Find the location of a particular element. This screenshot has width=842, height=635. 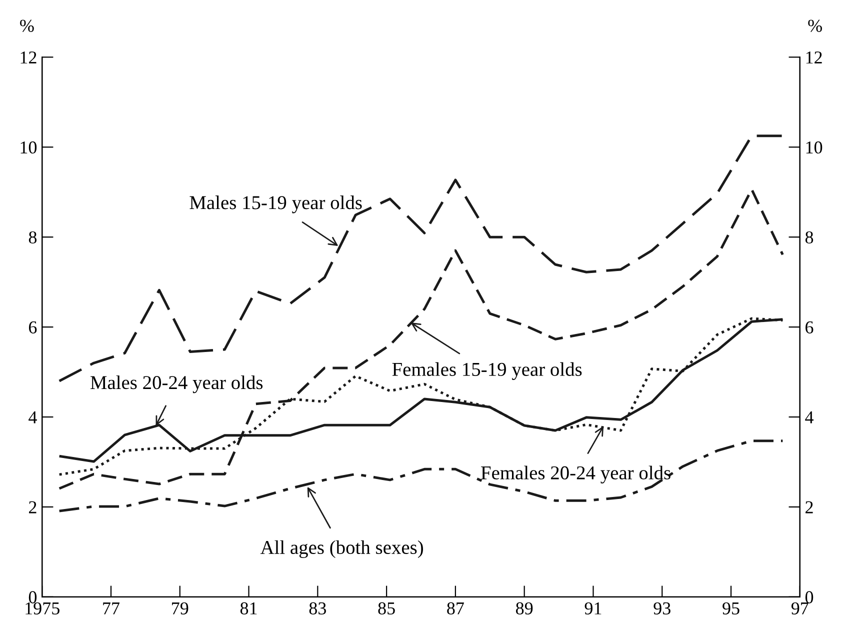

x-tick-label: 87 is located at coordinates (455, 608).